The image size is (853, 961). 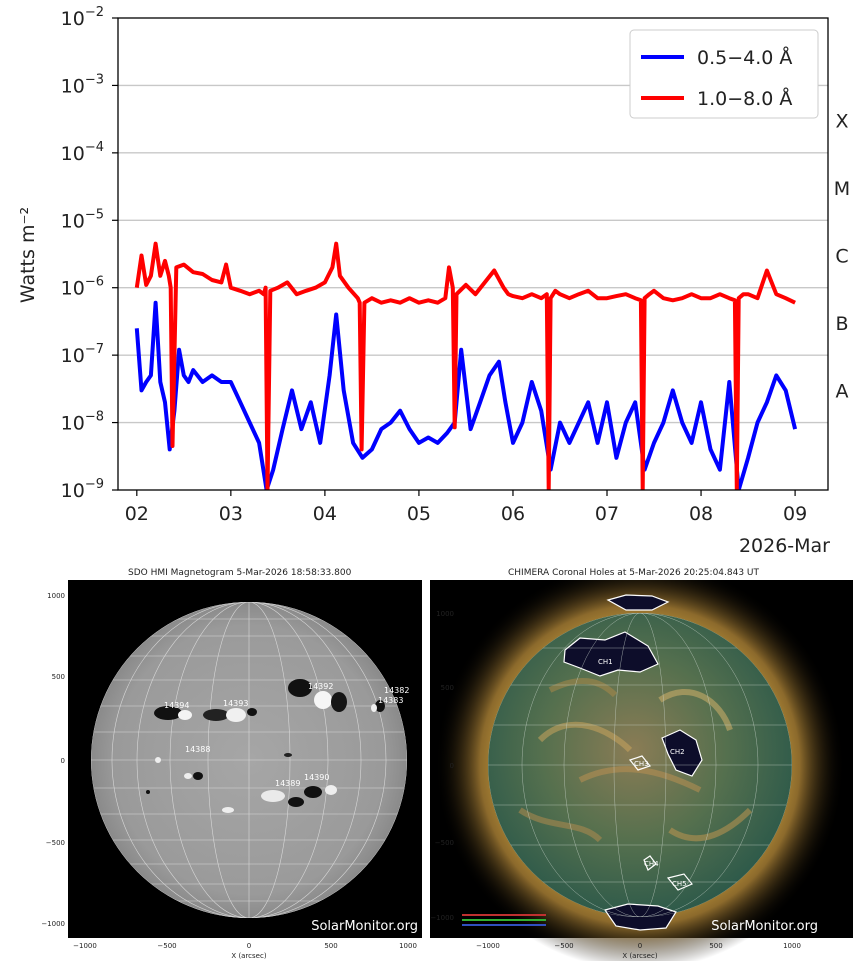 I want to click on ar-label: 14389, so click(x=287, y=783).